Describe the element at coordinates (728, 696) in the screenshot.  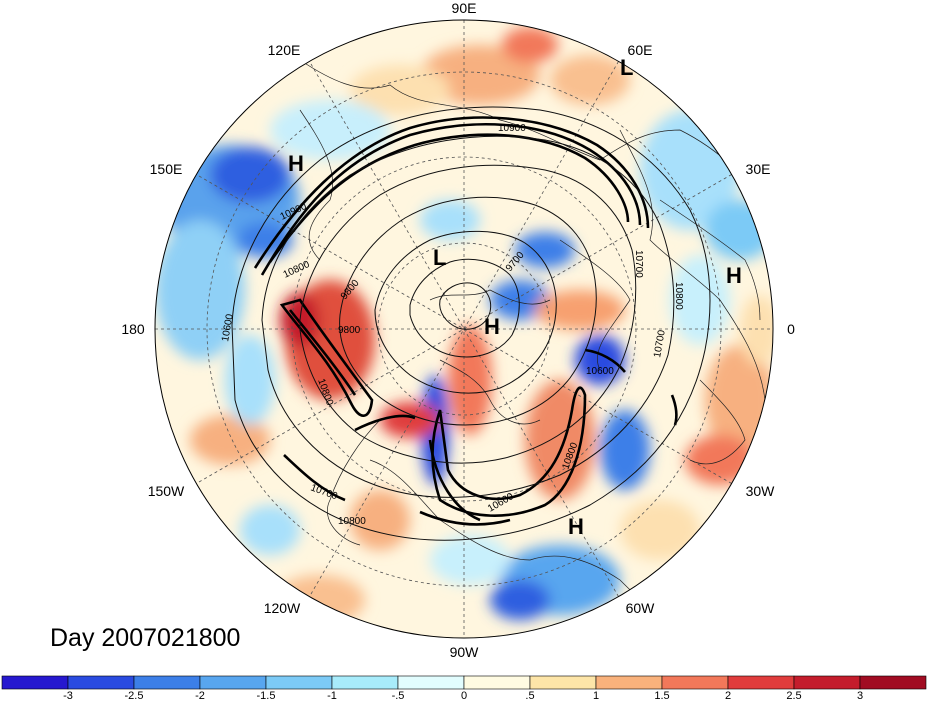
I see `colorbar-label: 2` at that location.